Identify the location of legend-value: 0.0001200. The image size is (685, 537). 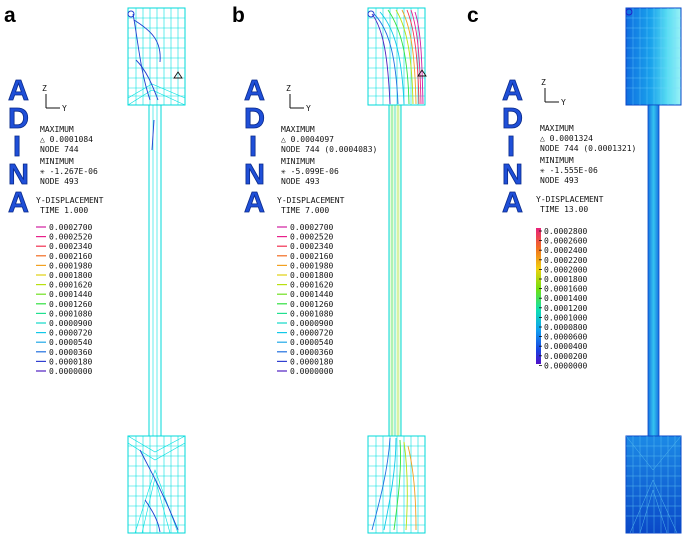
(566, 308).